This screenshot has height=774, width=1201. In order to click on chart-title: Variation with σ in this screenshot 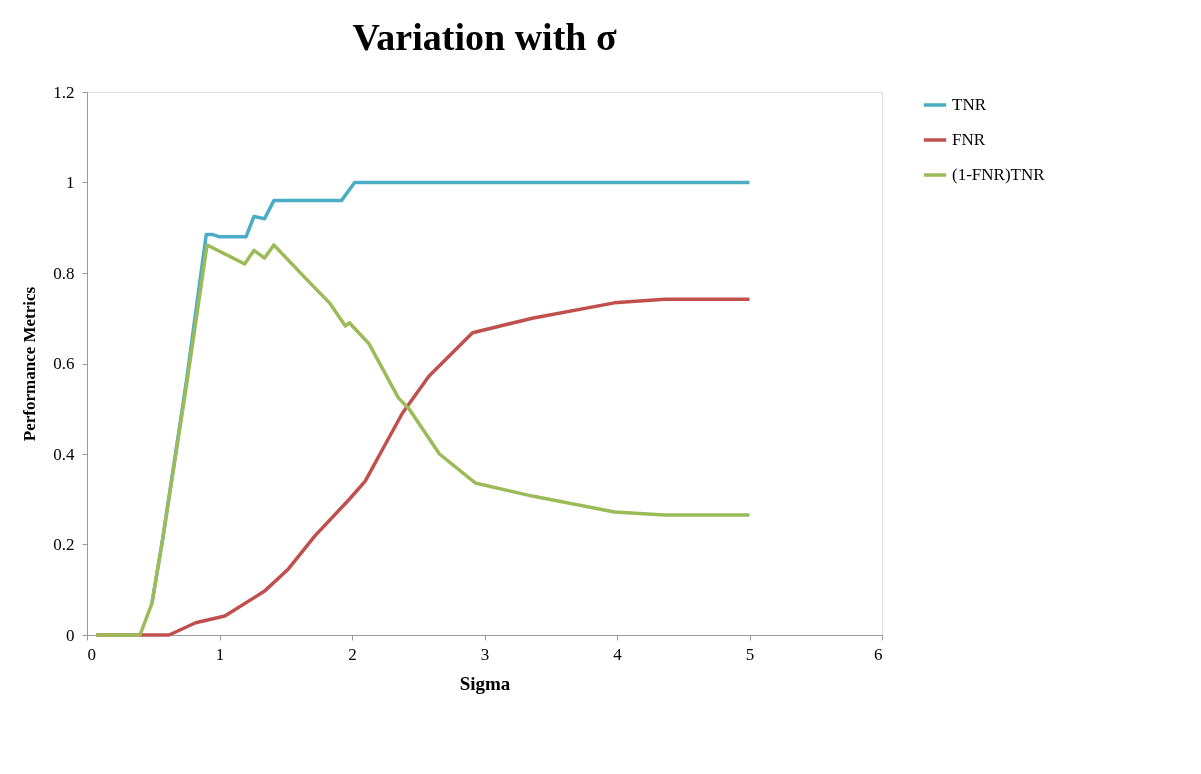, I will do `click(484, 37)`.